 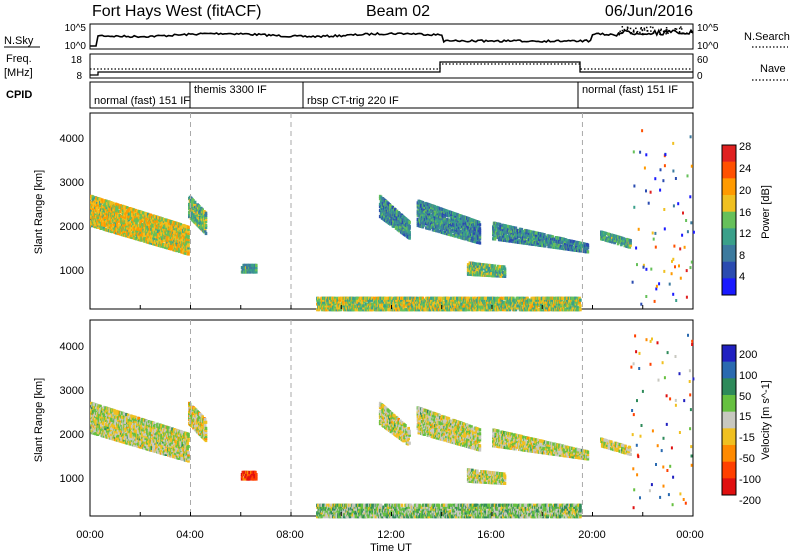 What do you see at coordinates (391, 66) in the screenshot?
I see `nave-trace` at bounding box center [391, 66].